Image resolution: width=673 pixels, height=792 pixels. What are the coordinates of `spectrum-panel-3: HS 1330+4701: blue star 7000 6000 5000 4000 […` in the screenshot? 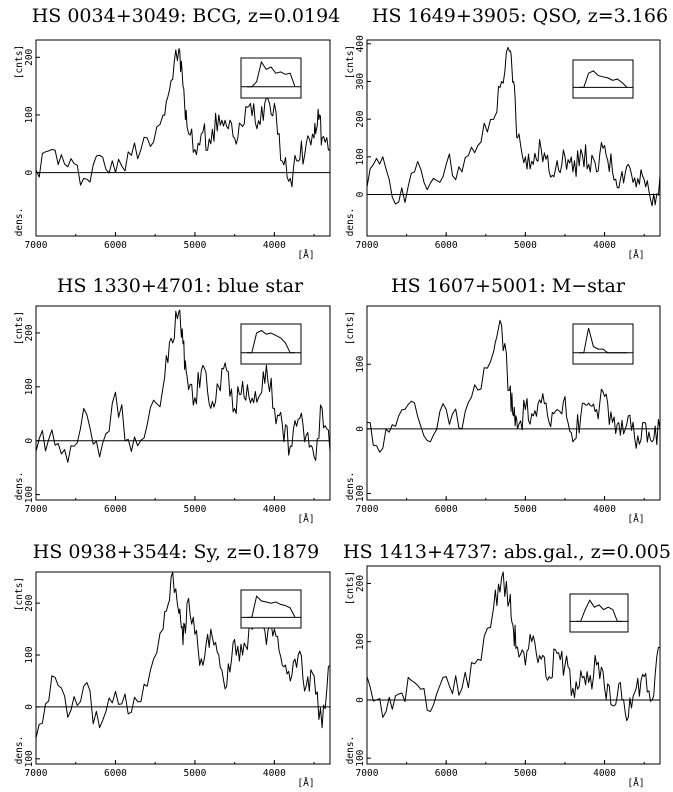 It's located at (172, 400).